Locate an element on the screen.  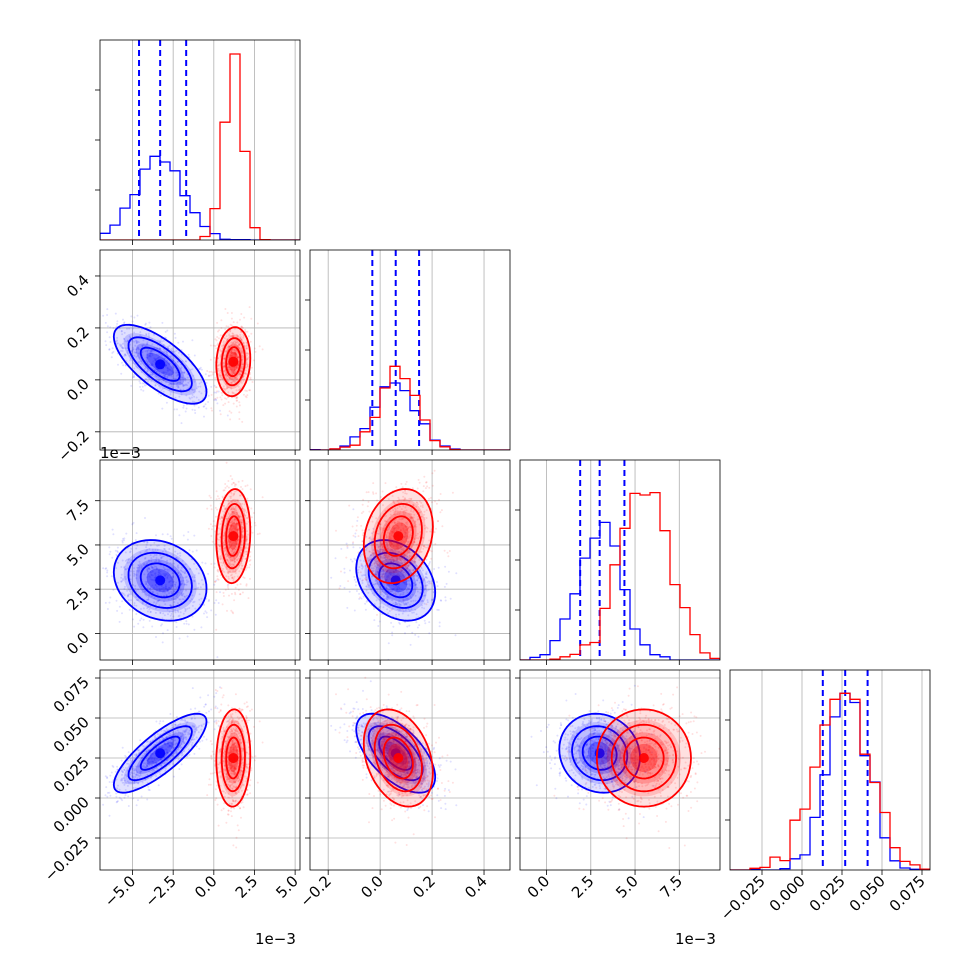
y-tick-label: 5.0 is located at coordinates (78, 555).